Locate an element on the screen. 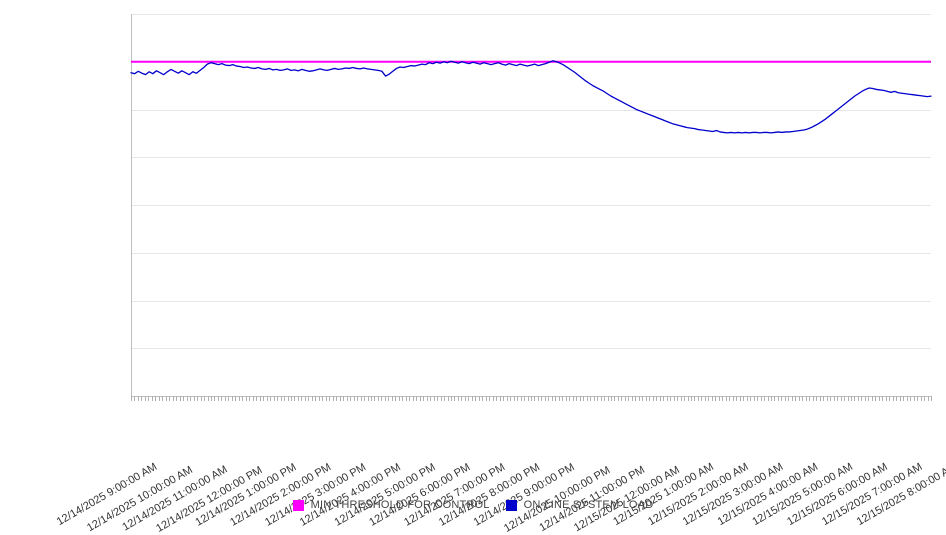 The height and width of the screenshot is (535, 946). legend-item-online-system-load: ON-LINE SYSTEM LOAD is located at coordinates (579, 505).